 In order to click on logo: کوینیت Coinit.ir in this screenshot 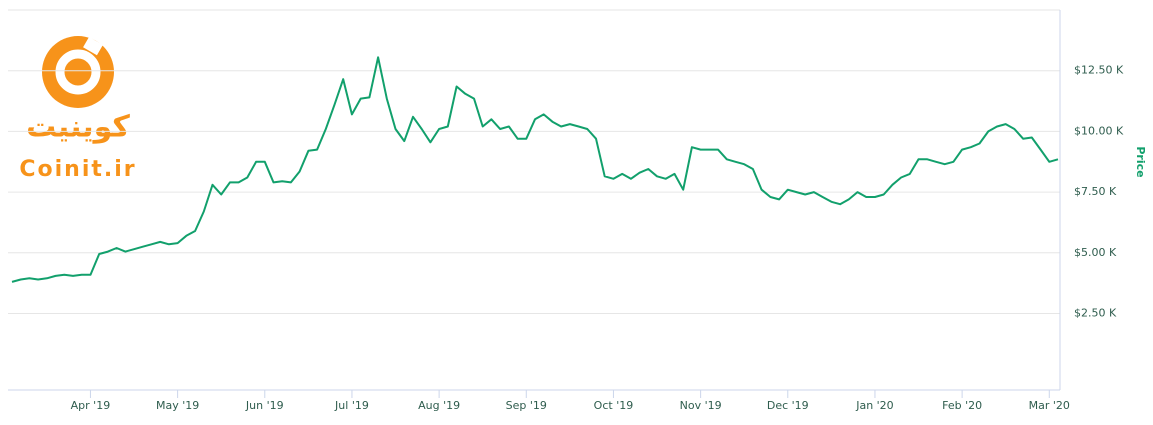, I will do `click(77, 109)`.